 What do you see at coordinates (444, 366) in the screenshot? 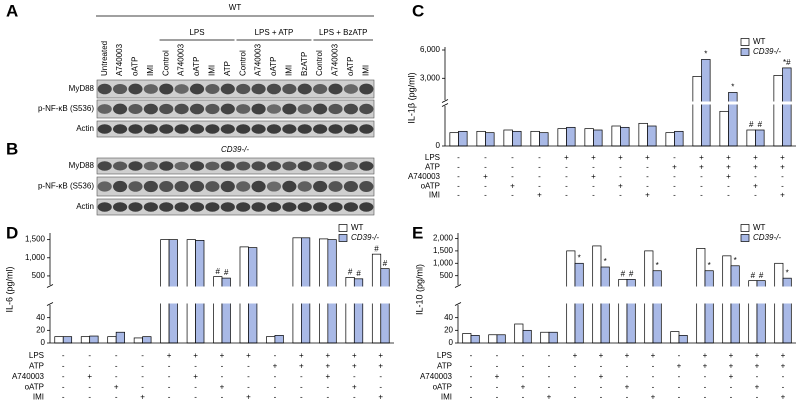
I see `treatment-label: ATP` at bounding box center [444, 366].